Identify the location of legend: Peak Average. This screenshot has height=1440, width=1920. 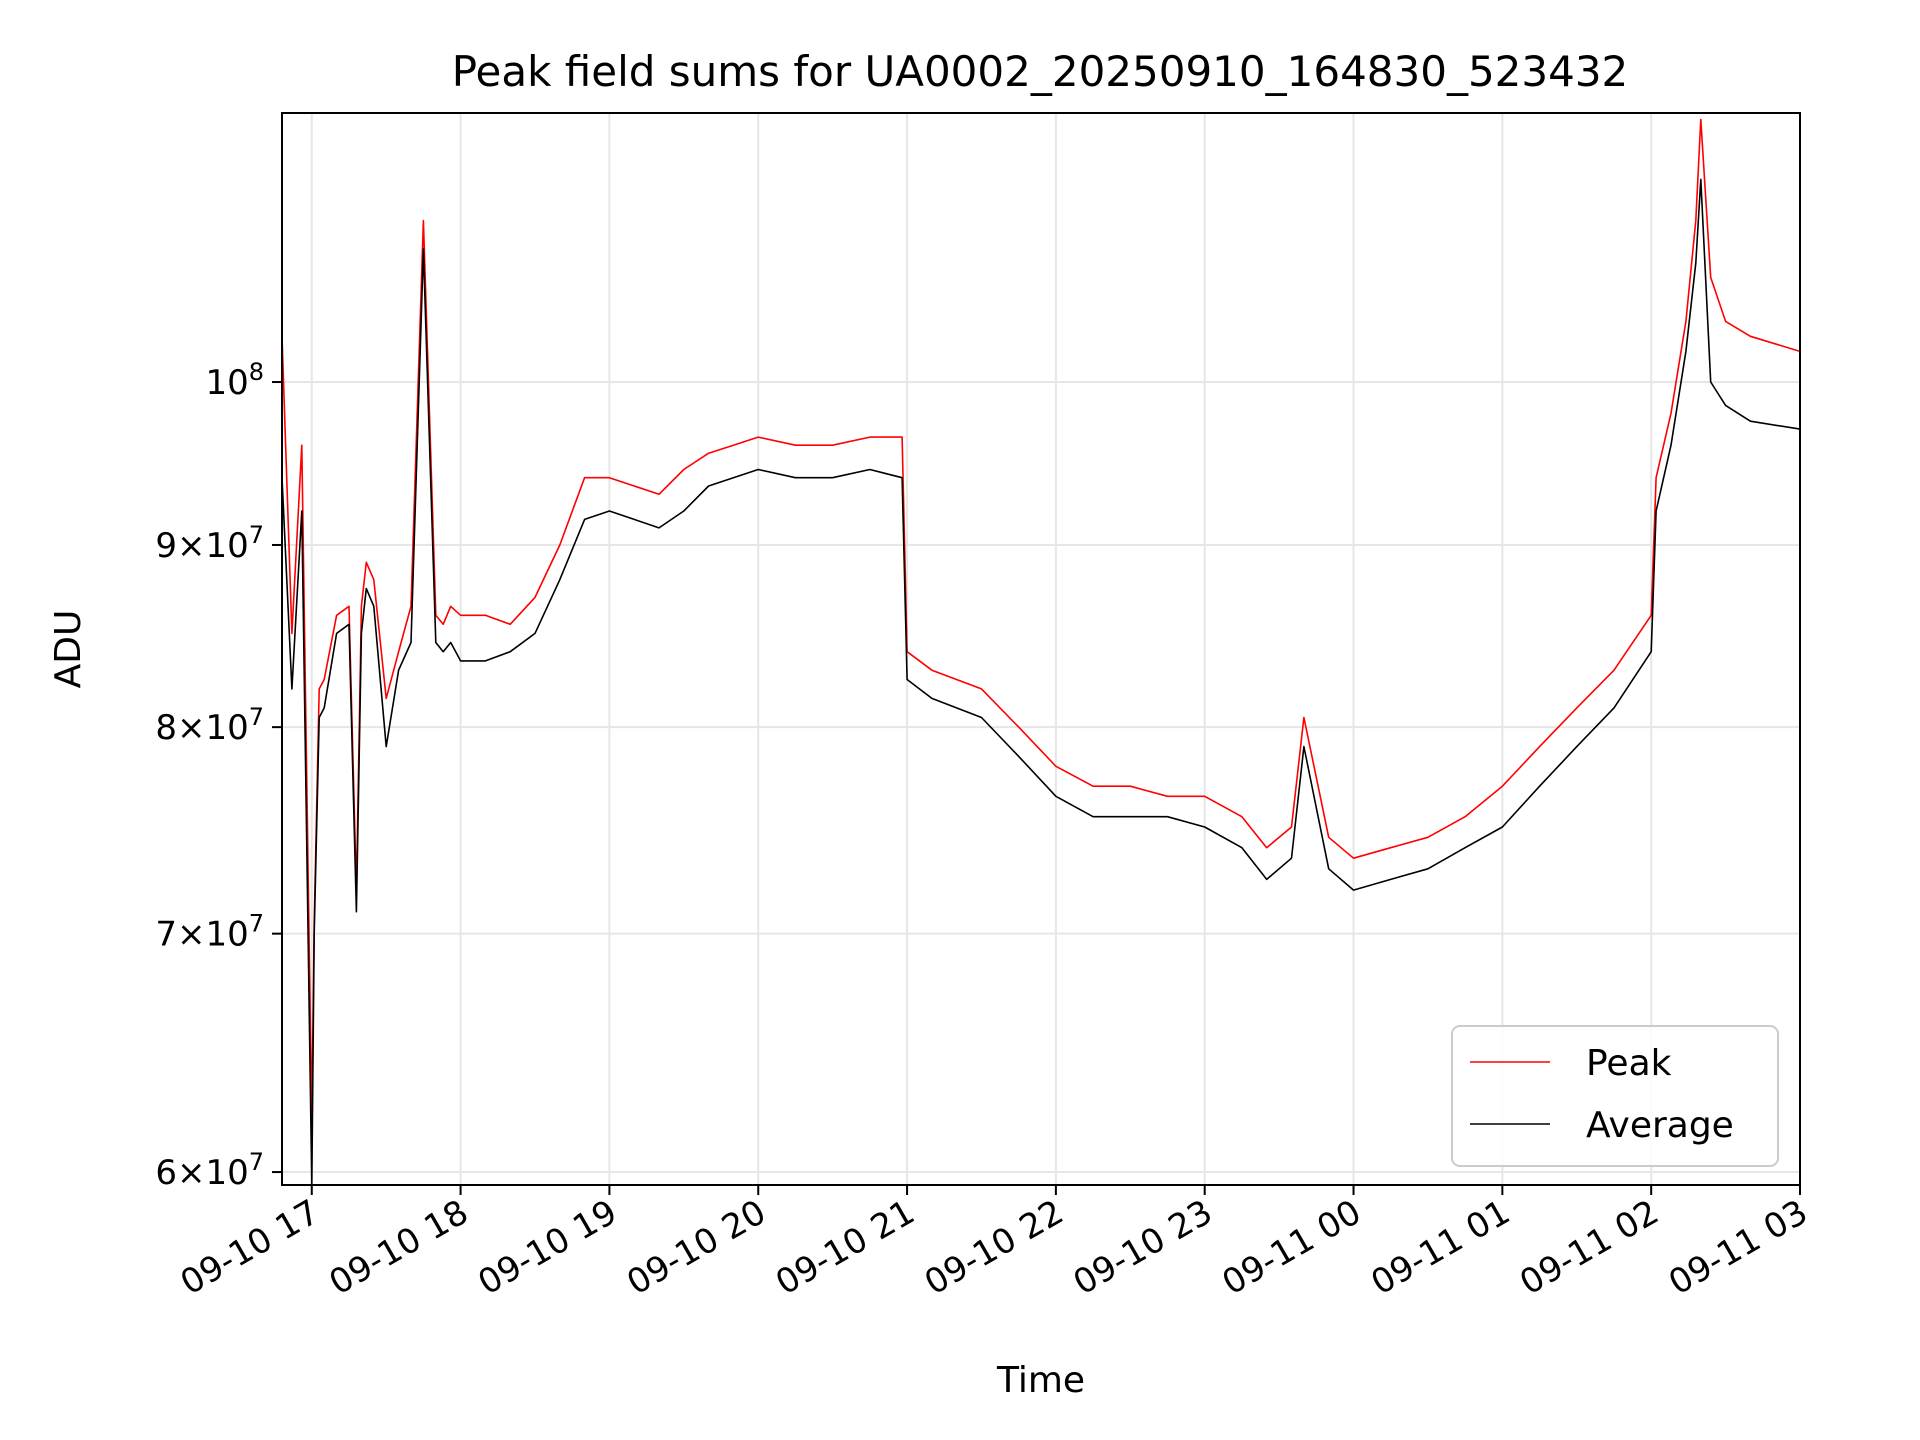
(1615, 1096).